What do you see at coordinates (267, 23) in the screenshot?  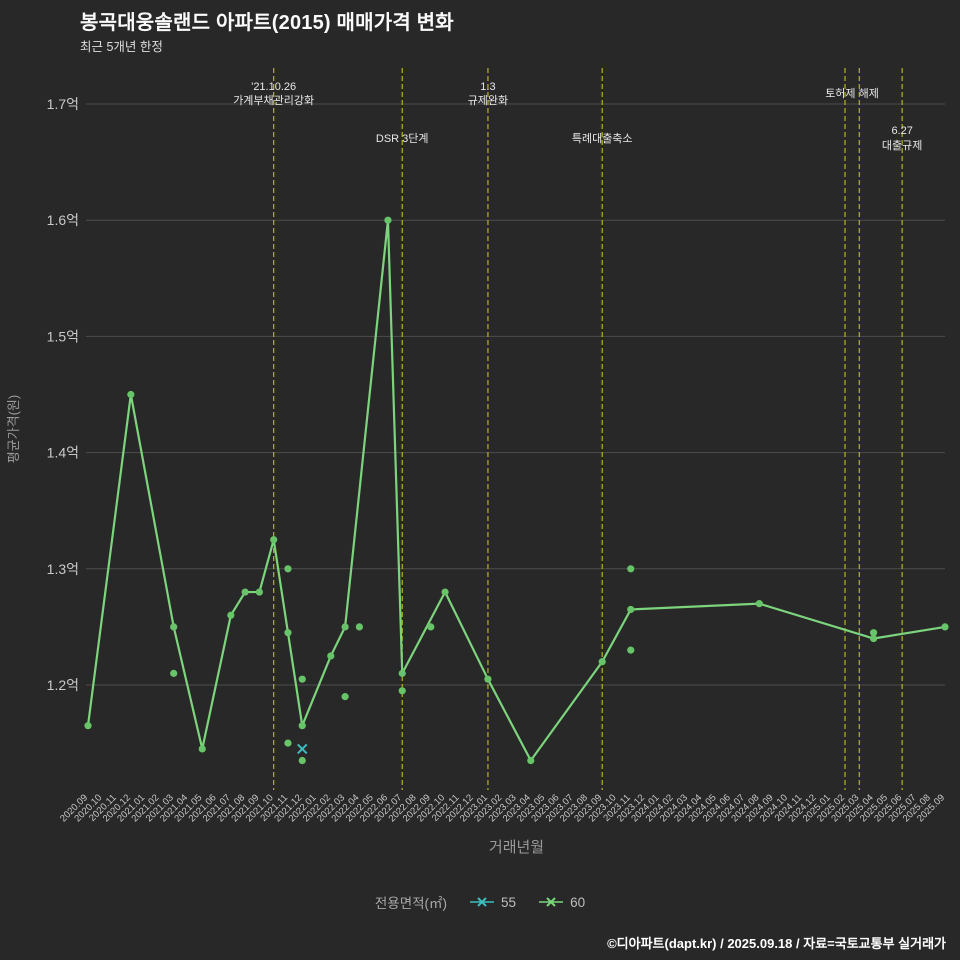 I see `chart-title: 봉곡대웅솔랜드 아파트(2015) 매매가격 변화` at bounding box center [267, 23].